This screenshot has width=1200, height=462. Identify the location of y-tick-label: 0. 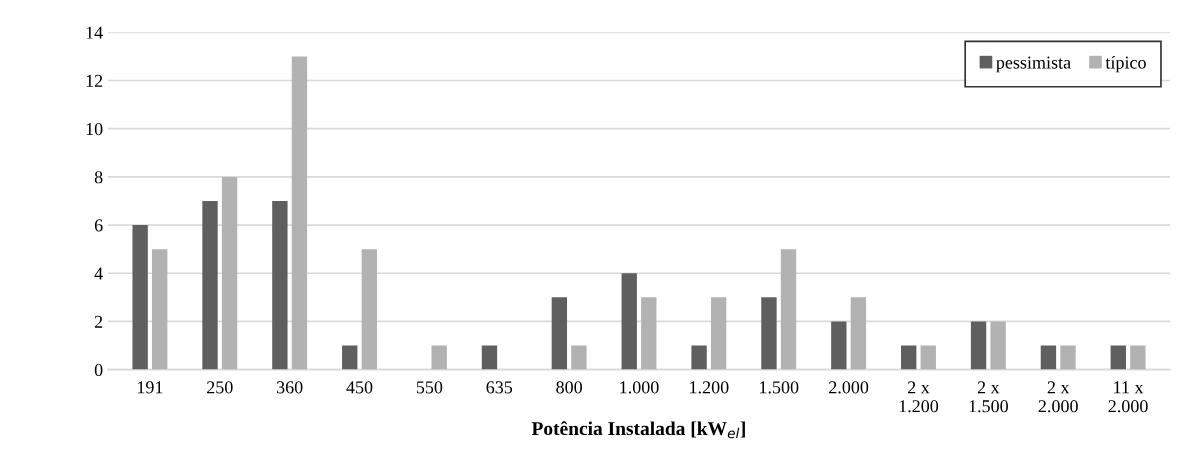
(98, 370).